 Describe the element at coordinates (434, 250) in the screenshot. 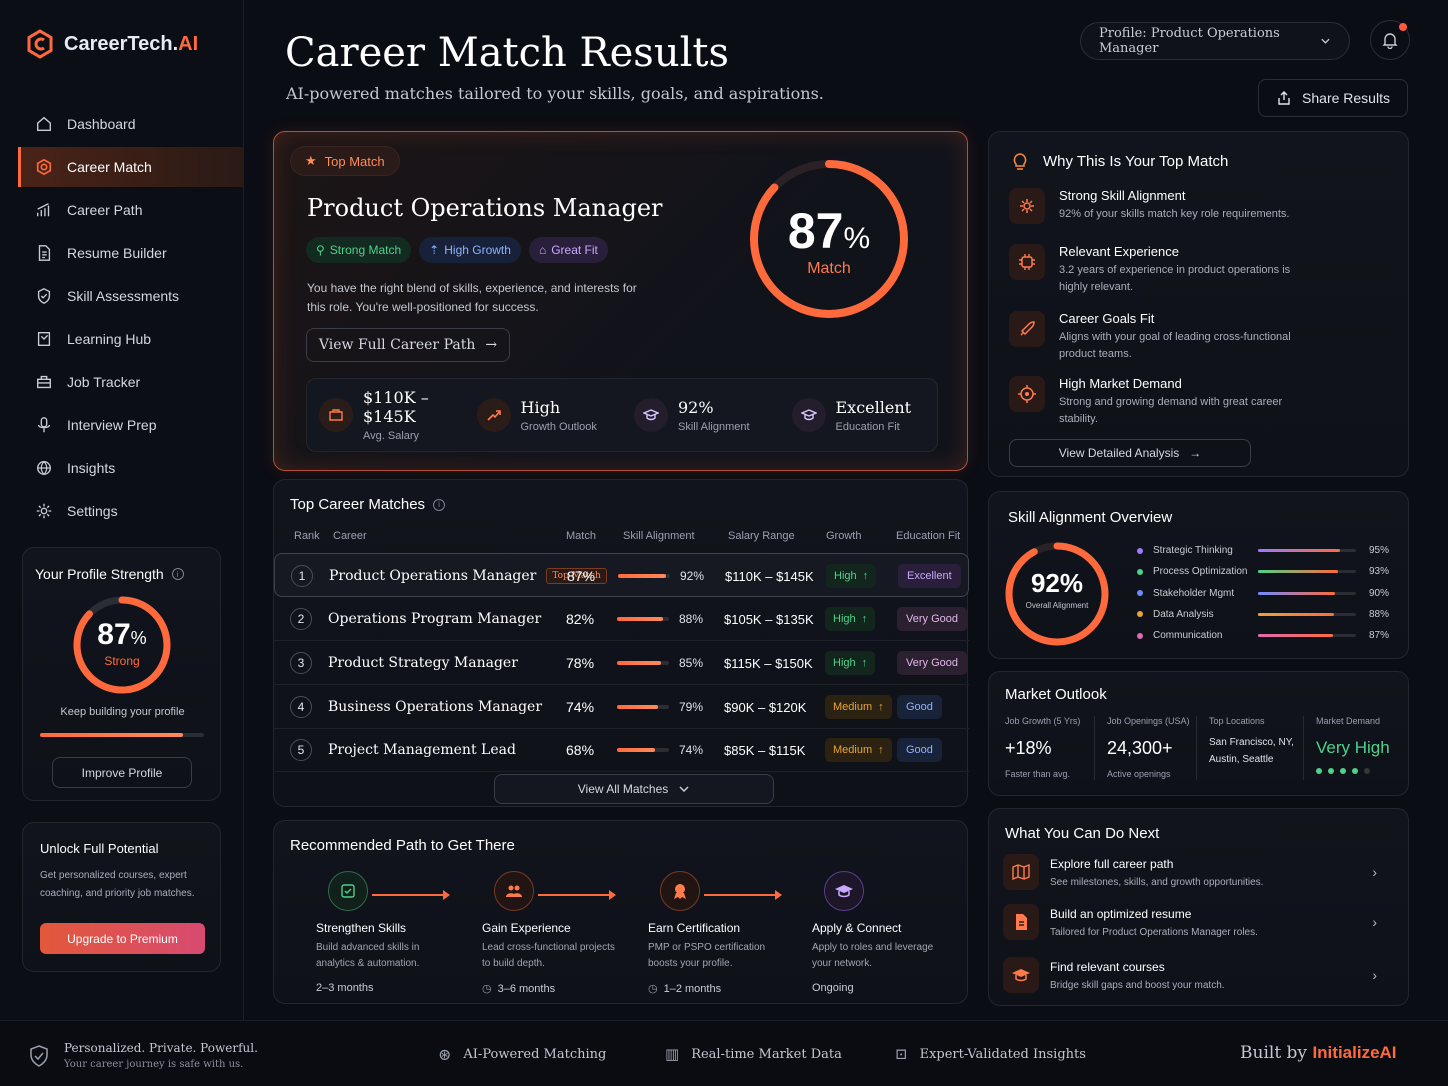

I see `growth-icon: ⇡` at that location.